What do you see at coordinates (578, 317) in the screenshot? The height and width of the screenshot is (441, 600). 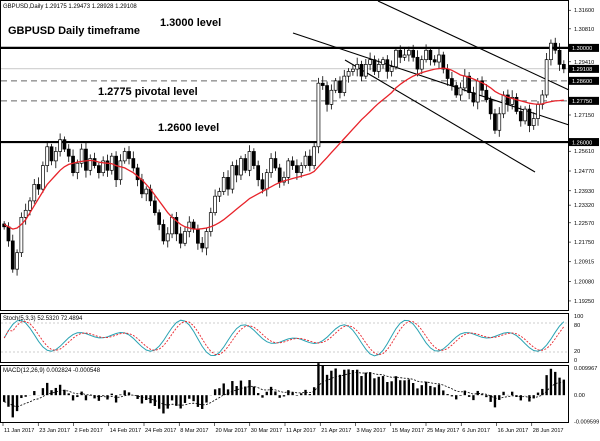 I see `stoch-tick-label: 100` at bounding box center [578, 317].